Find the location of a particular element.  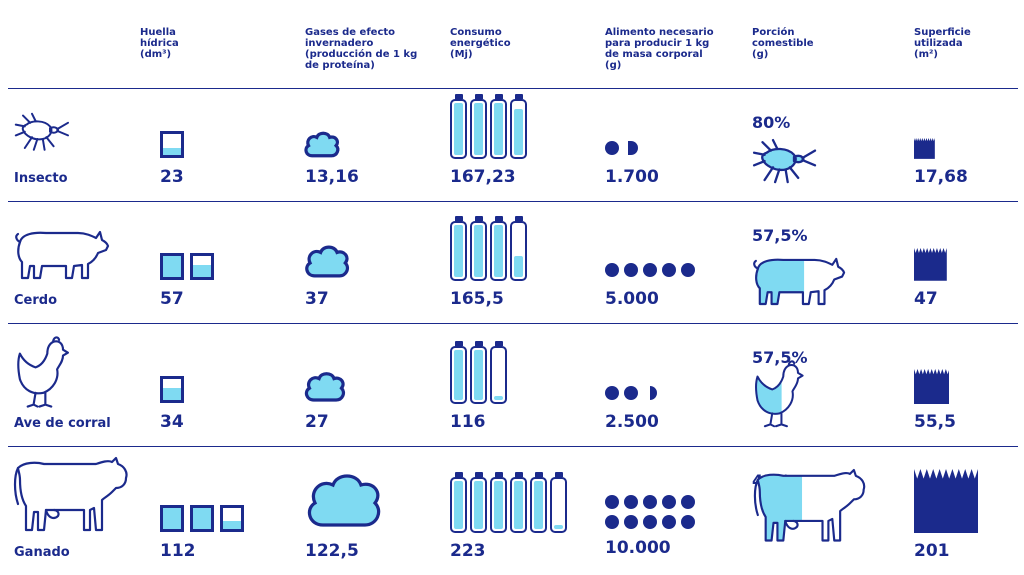

surface-used-value: 201 is located at coordinates (932, 551).